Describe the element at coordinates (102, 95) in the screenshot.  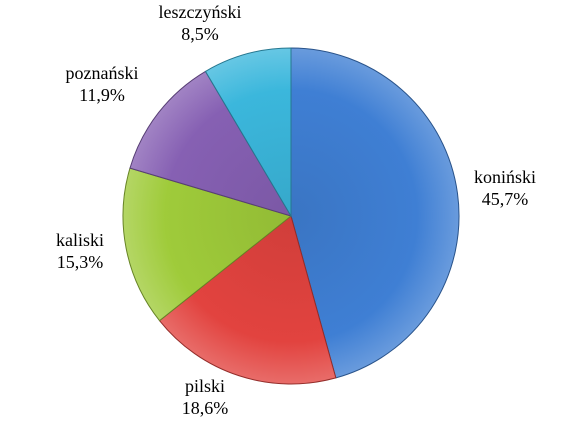
I see `slice-value-label: 11,9%` at that location.